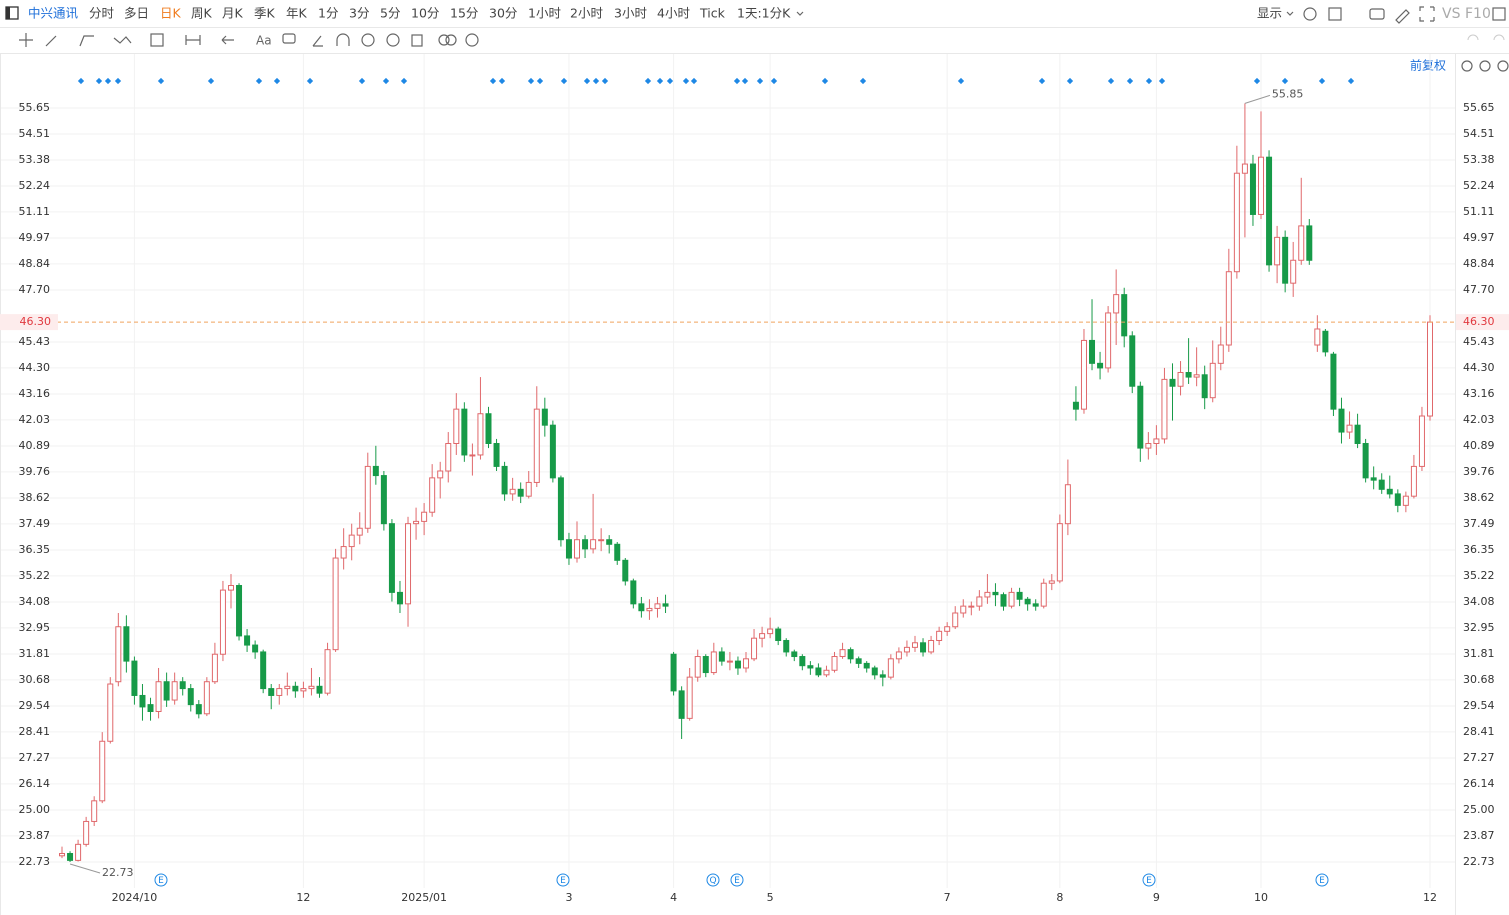 The image size is (1509, 915). What do you see at coordinates (1499, 37) in the screenshot?
I see `redo-icon` at bounding box center [1499, 37].